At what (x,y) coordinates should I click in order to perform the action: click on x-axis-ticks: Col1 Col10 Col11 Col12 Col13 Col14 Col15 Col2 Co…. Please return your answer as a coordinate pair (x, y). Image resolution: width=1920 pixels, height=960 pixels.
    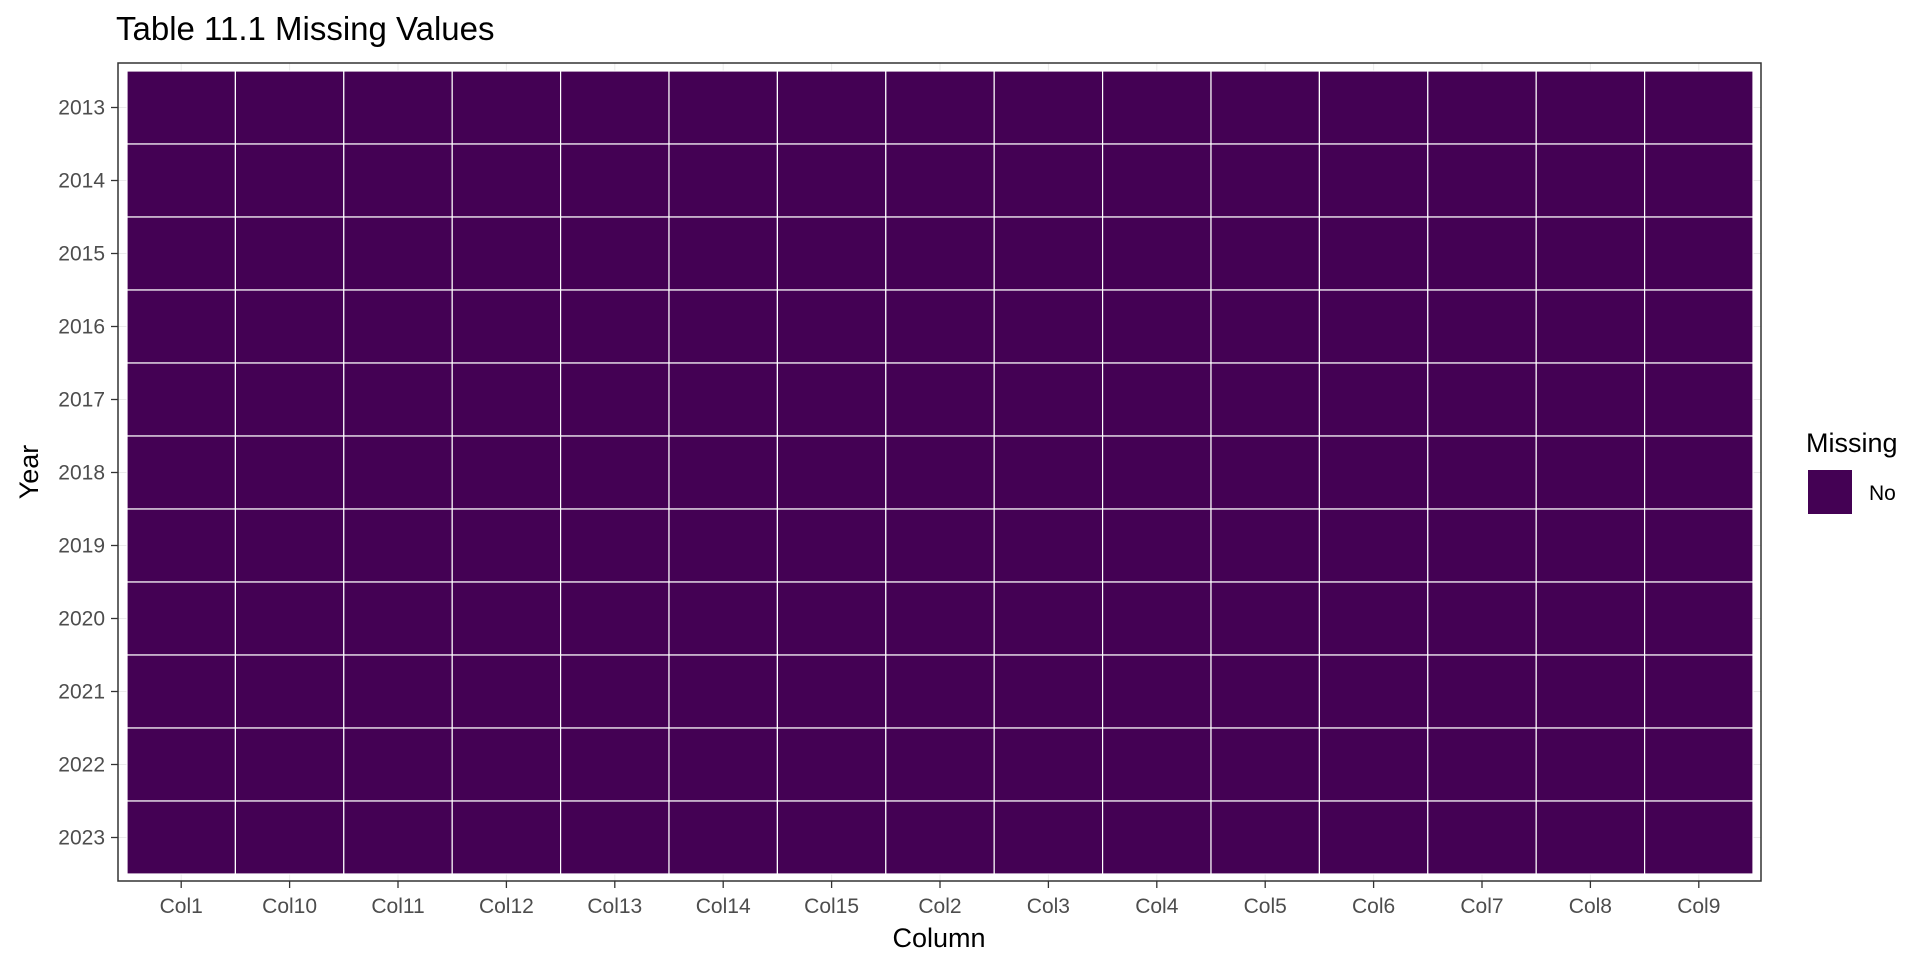
    Looking at the image, I should click on (940, 899).